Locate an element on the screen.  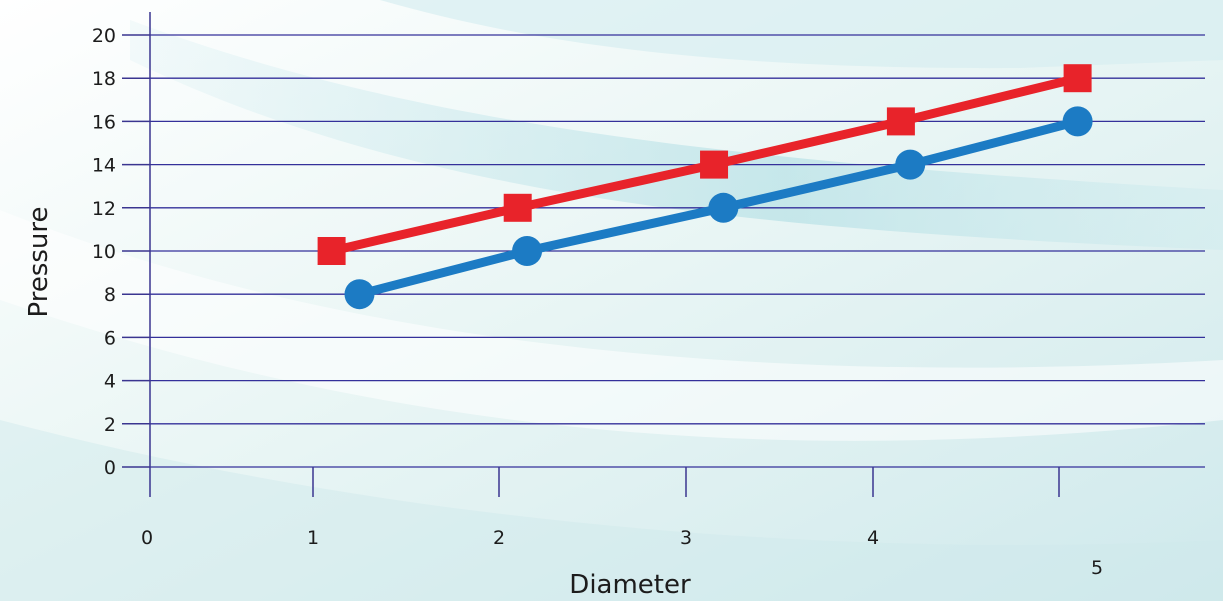
y-tick-label: 10 is located at coordinates (104, 252).